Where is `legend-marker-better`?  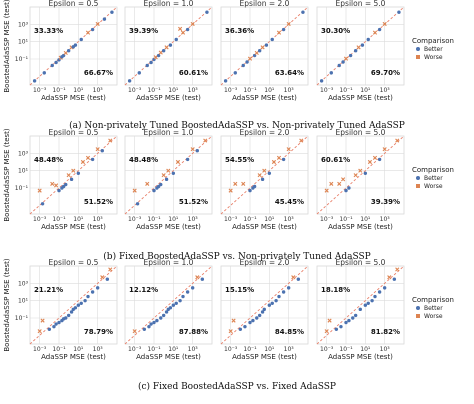
legend-marker-better is located at coordinates (418, 178).